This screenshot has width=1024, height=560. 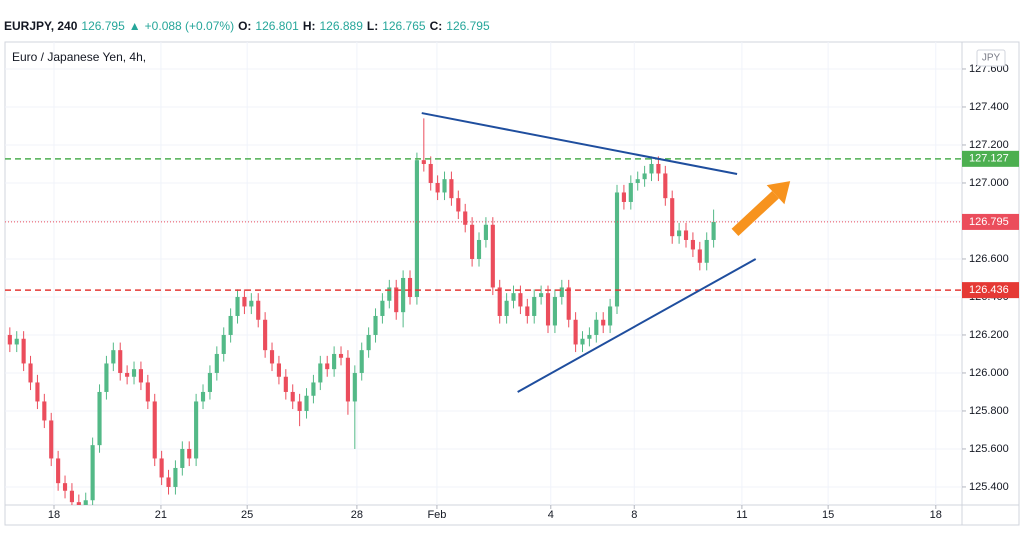 What do you see at coordinates (134, 26) in the screenshot?
I see `change-icon: ▲` at bounding box center [134, 26].